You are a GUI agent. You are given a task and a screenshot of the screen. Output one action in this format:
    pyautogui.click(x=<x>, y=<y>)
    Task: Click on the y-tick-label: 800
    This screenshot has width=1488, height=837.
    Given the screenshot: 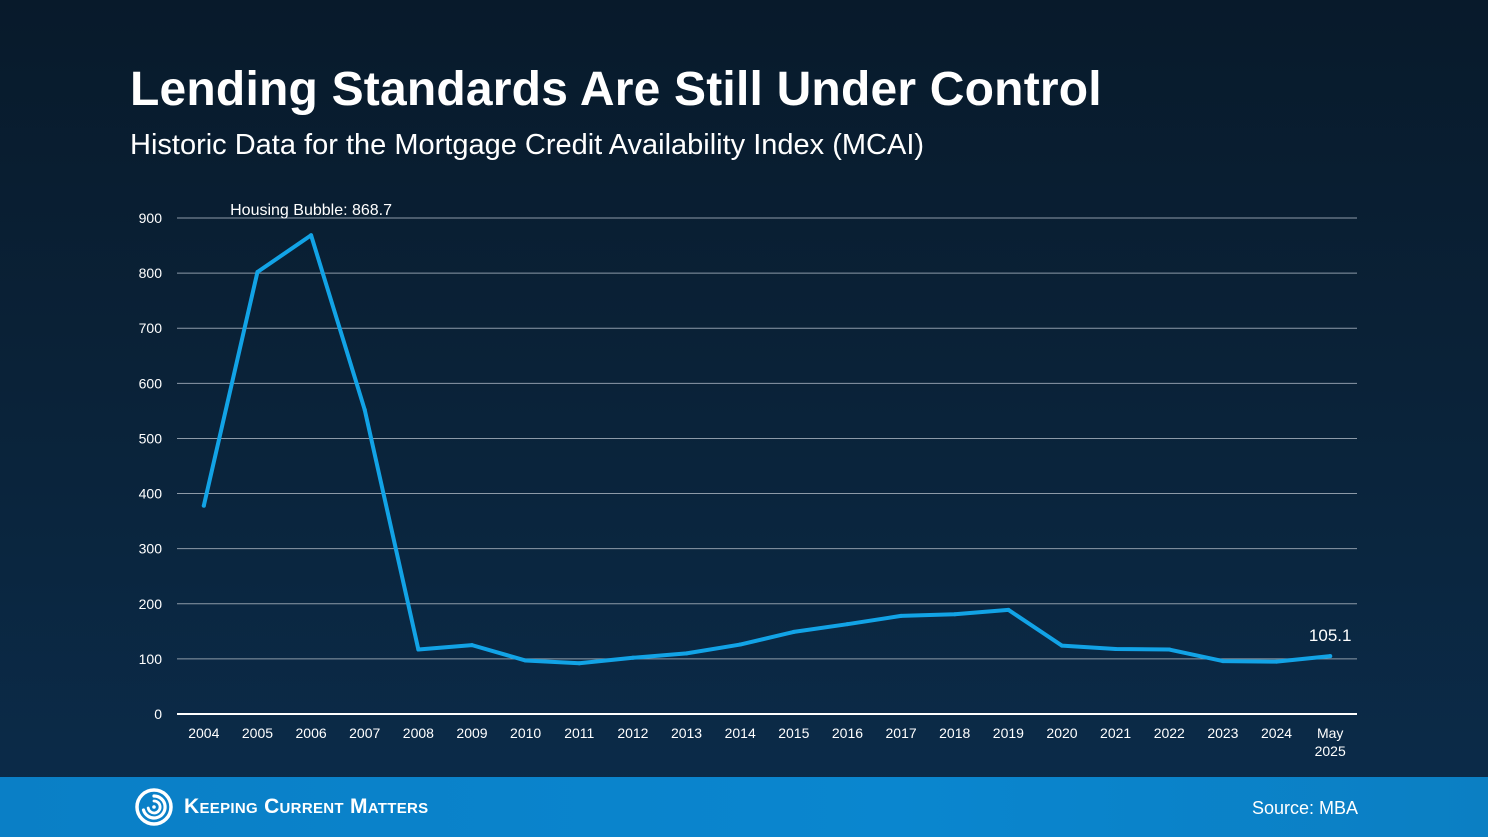 What is the action you would take?
    pyautogui.click(x=151, y=273)
    